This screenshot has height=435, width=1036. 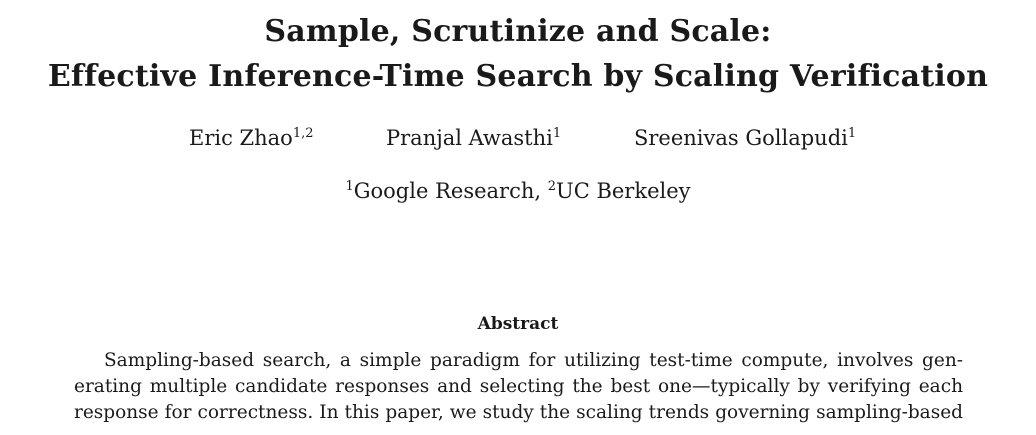 What do you see at coordinates (518, 324) in the screenshot?
I see `abstract-heading: Abstract` at bounding box center [518, 324].